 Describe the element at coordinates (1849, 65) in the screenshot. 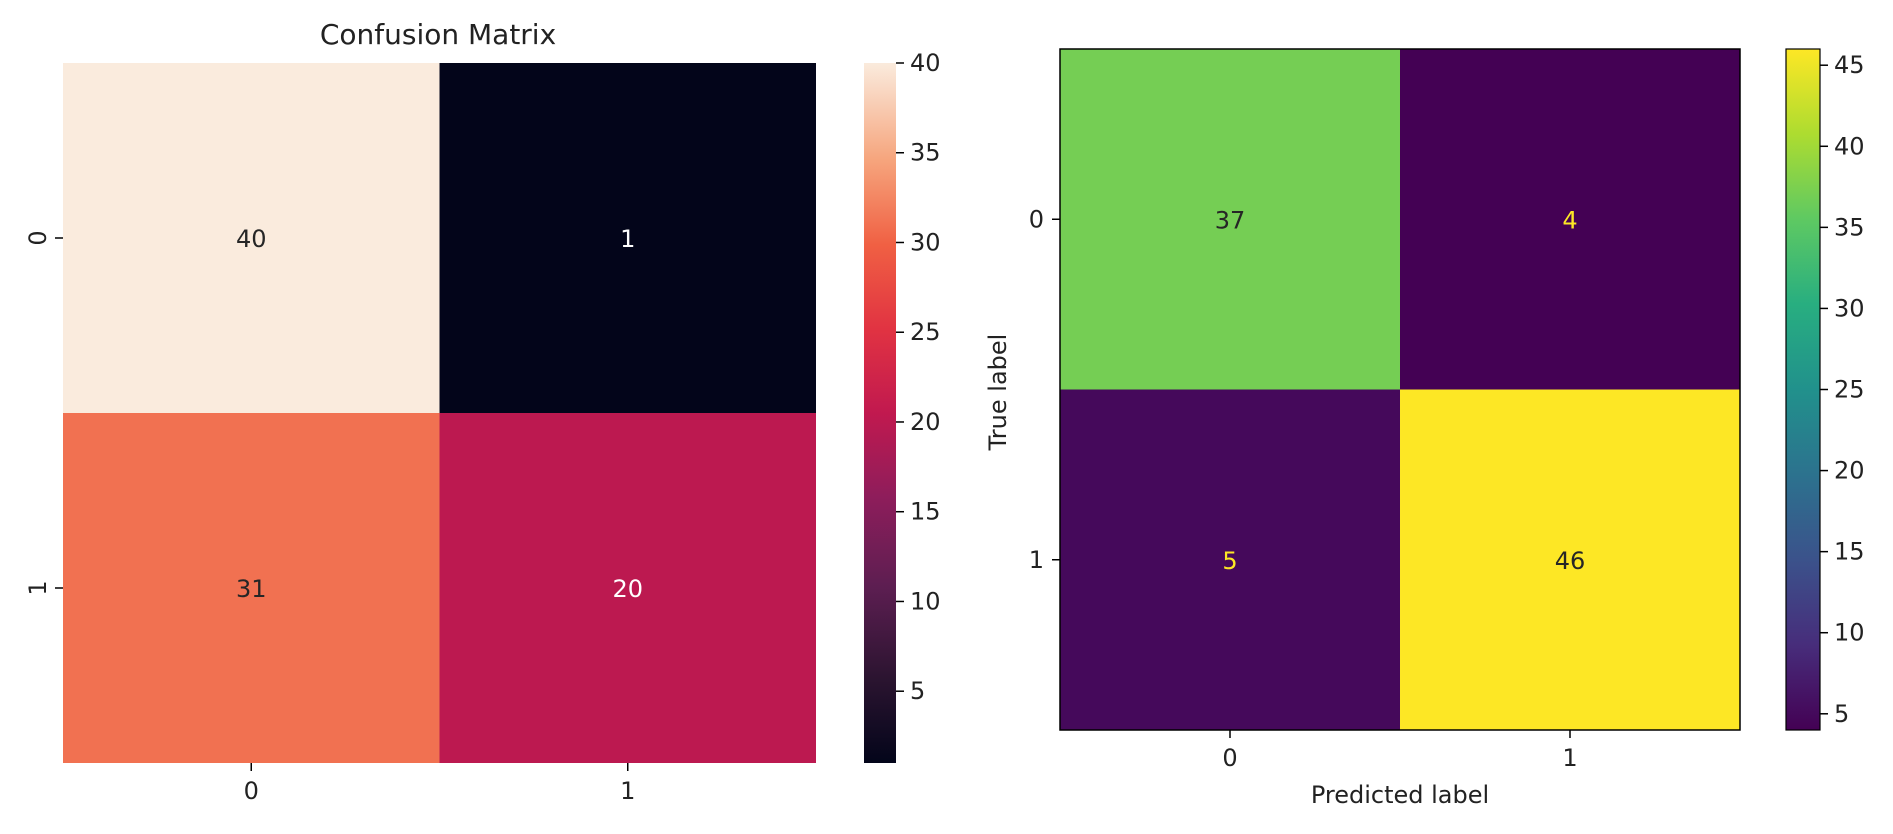

I see `colorbar-tick-label: 45` at that location.